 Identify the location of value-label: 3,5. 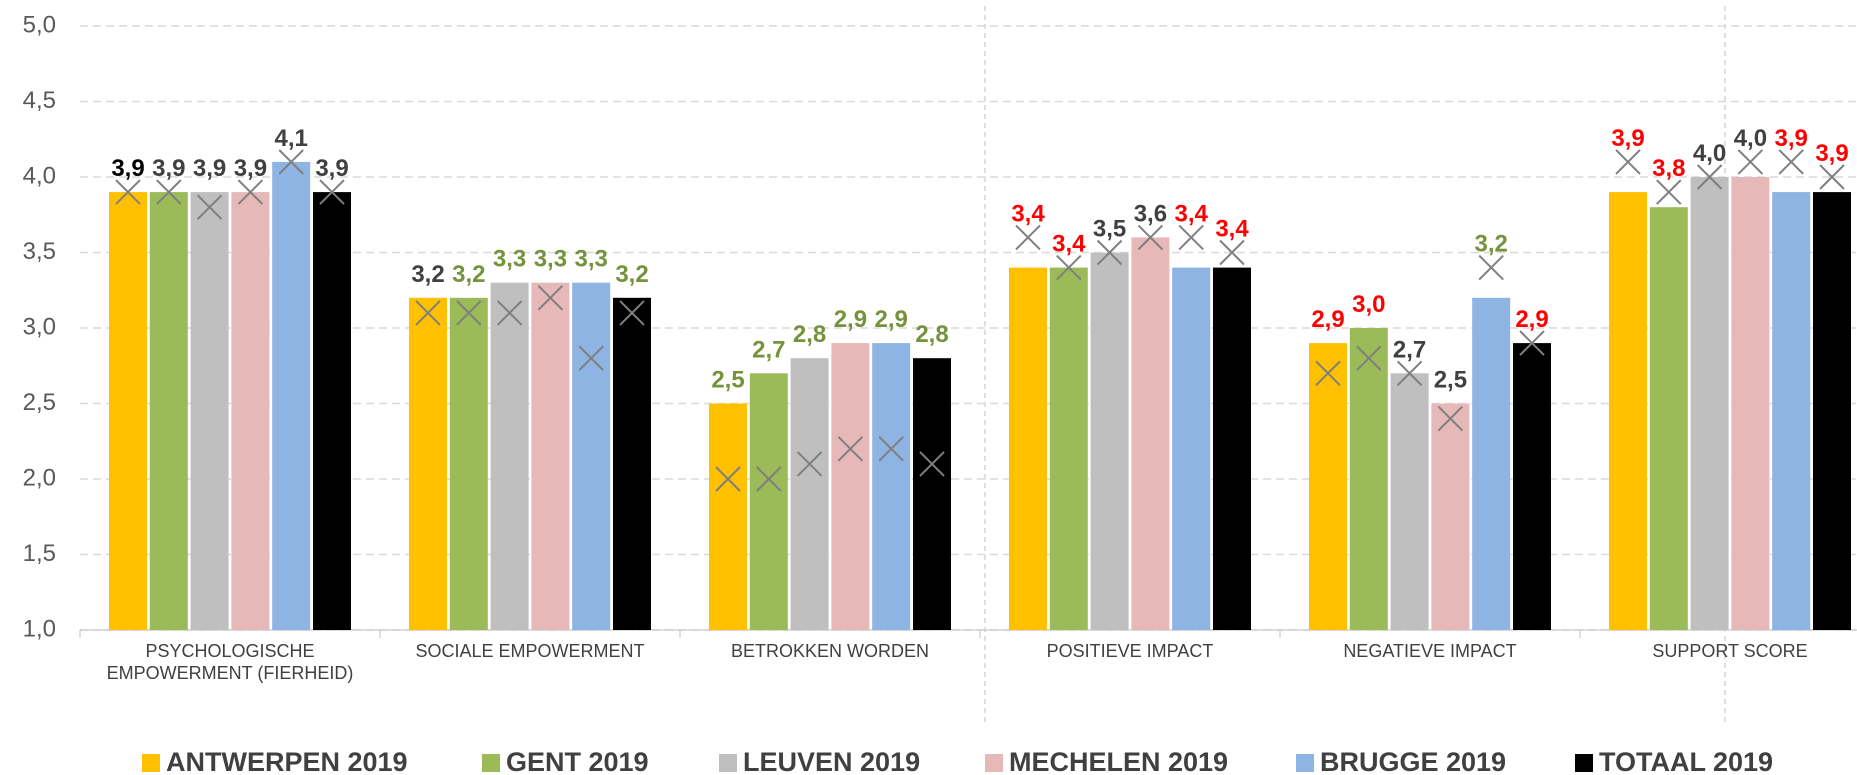
(1109, 229).